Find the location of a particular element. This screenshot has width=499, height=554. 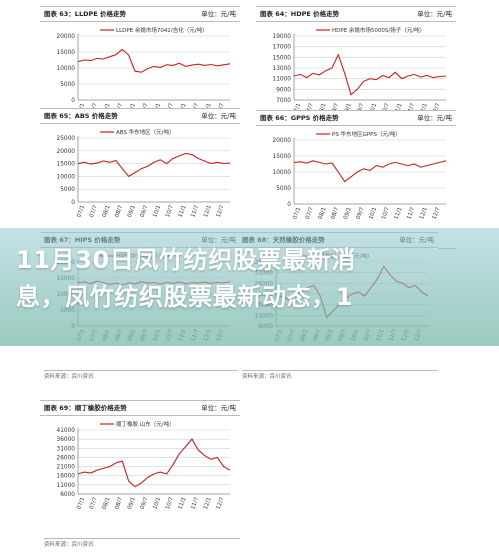

legend: PS 华东地区GPPS（元/吨） is located at coordinates (358, 134).